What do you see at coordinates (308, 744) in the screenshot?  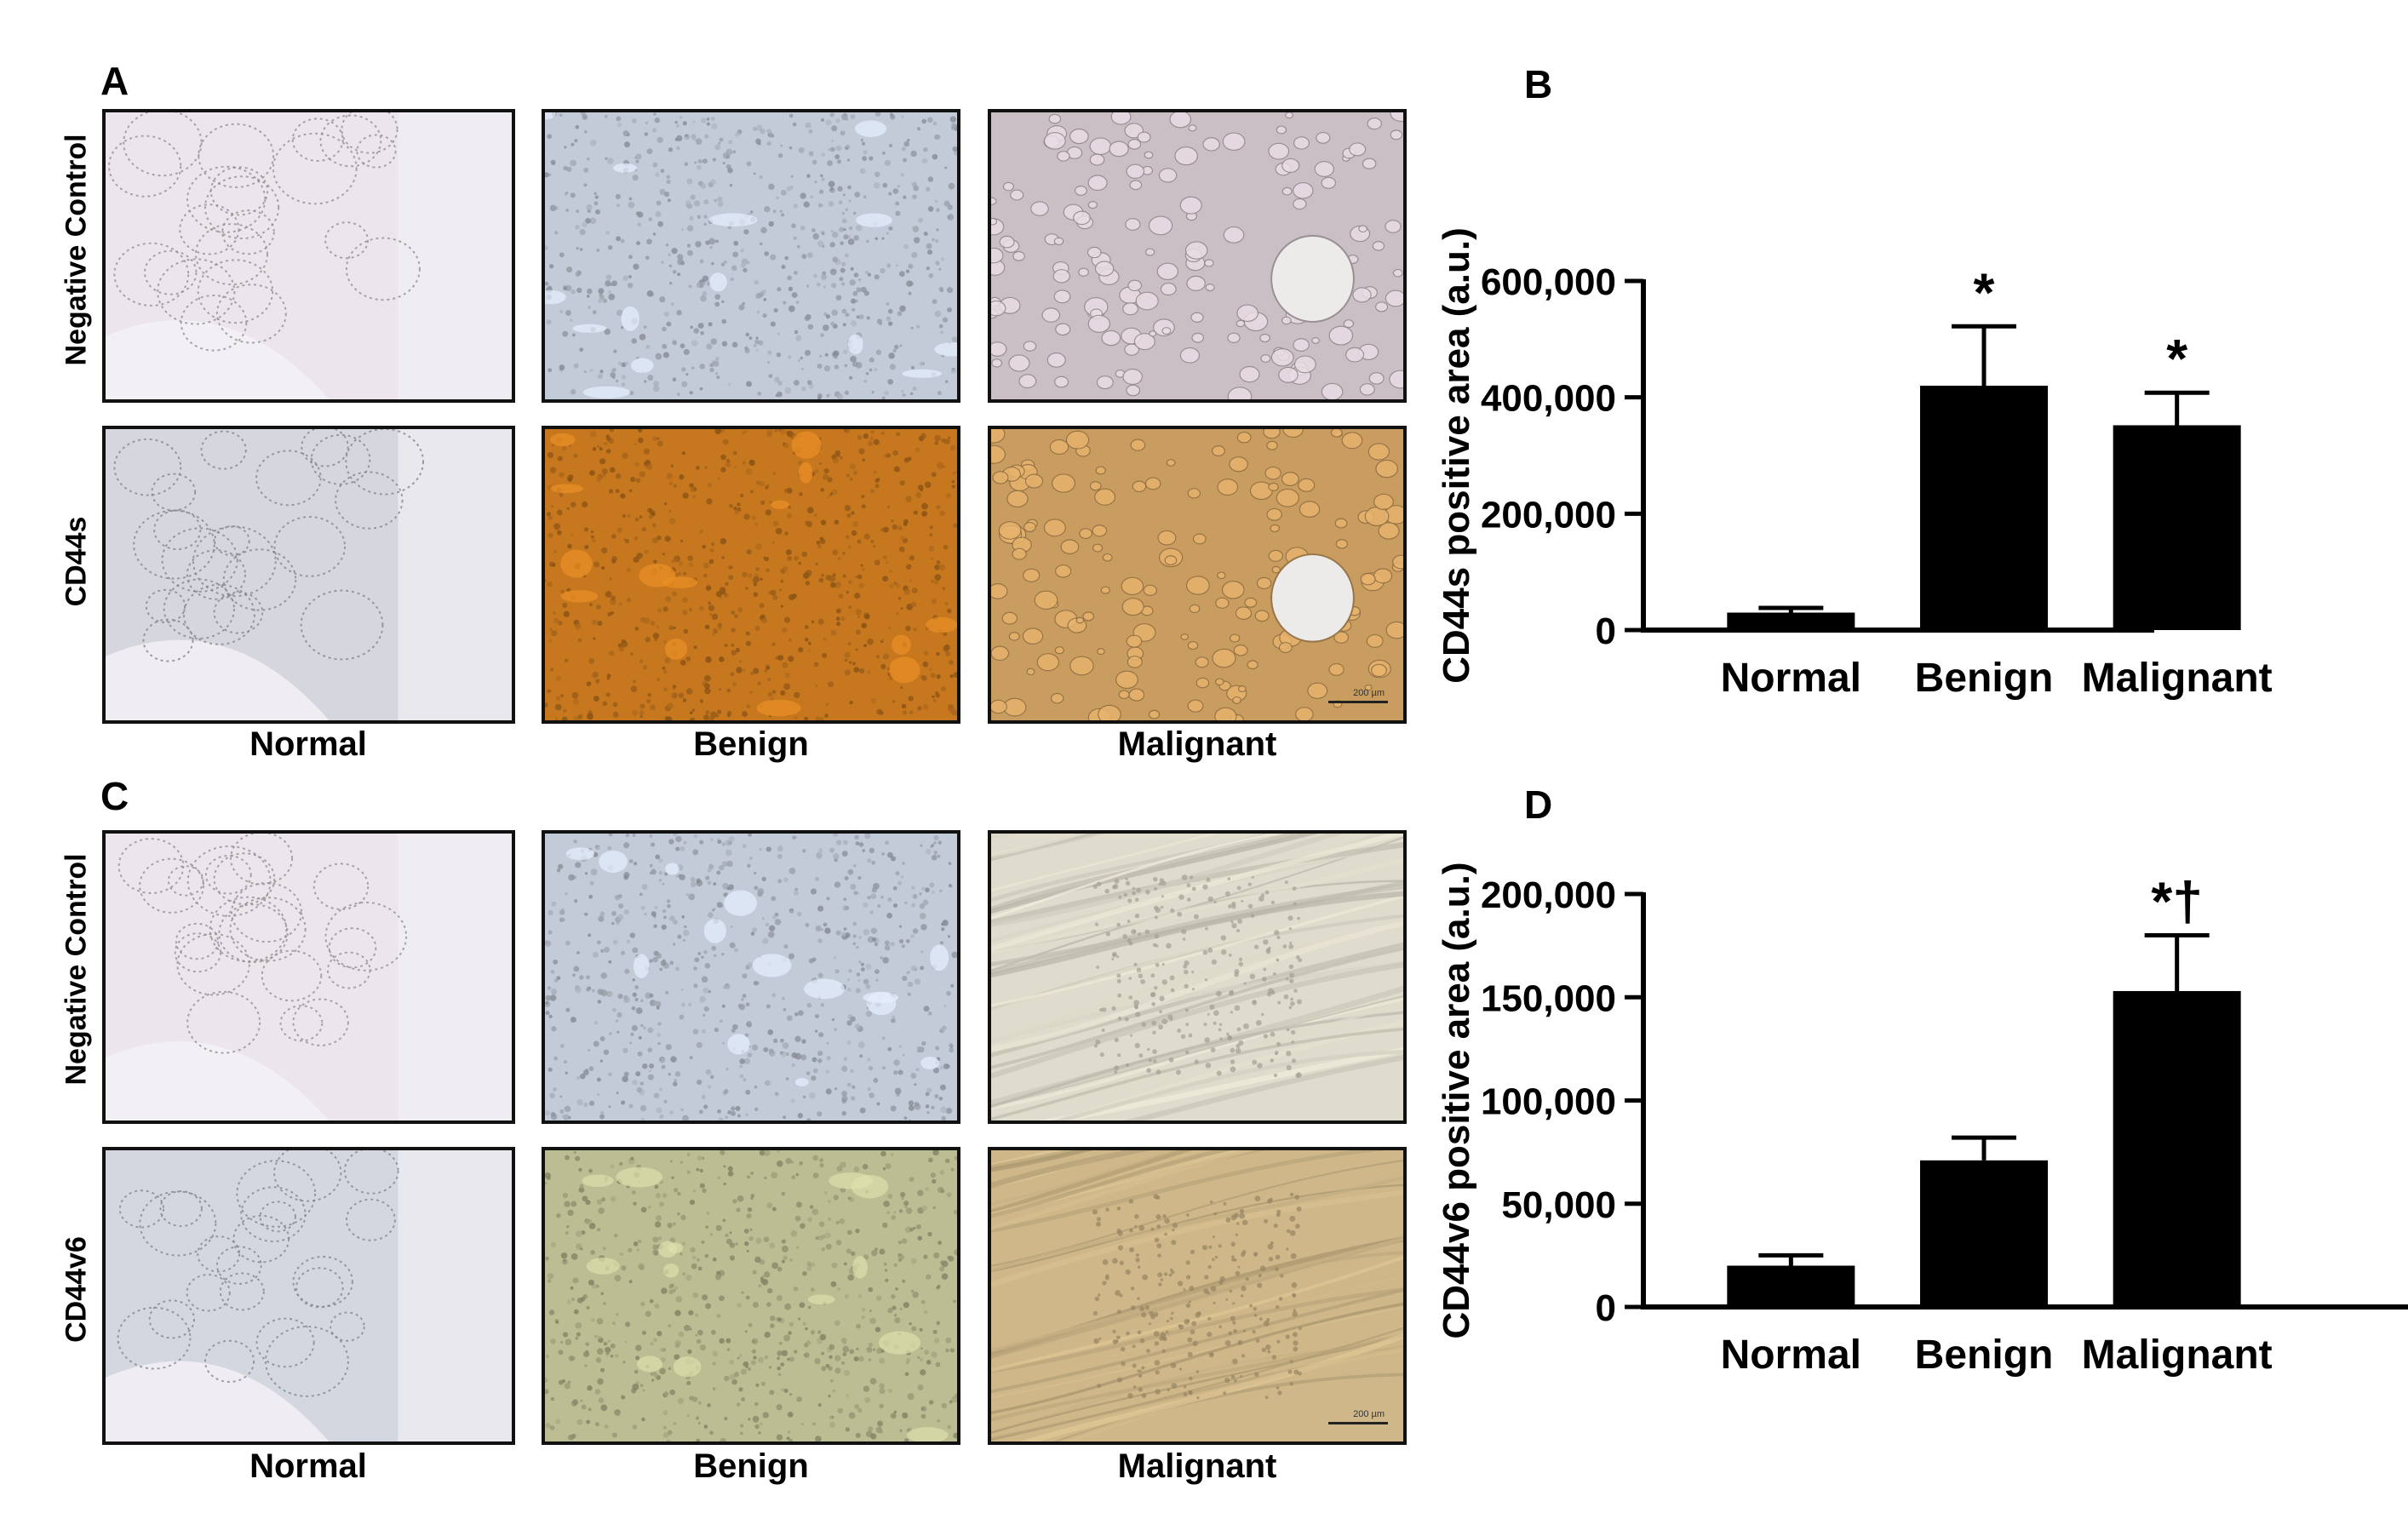 I see `col-label-a-normal: Normal` at bounding box center [308, 744].